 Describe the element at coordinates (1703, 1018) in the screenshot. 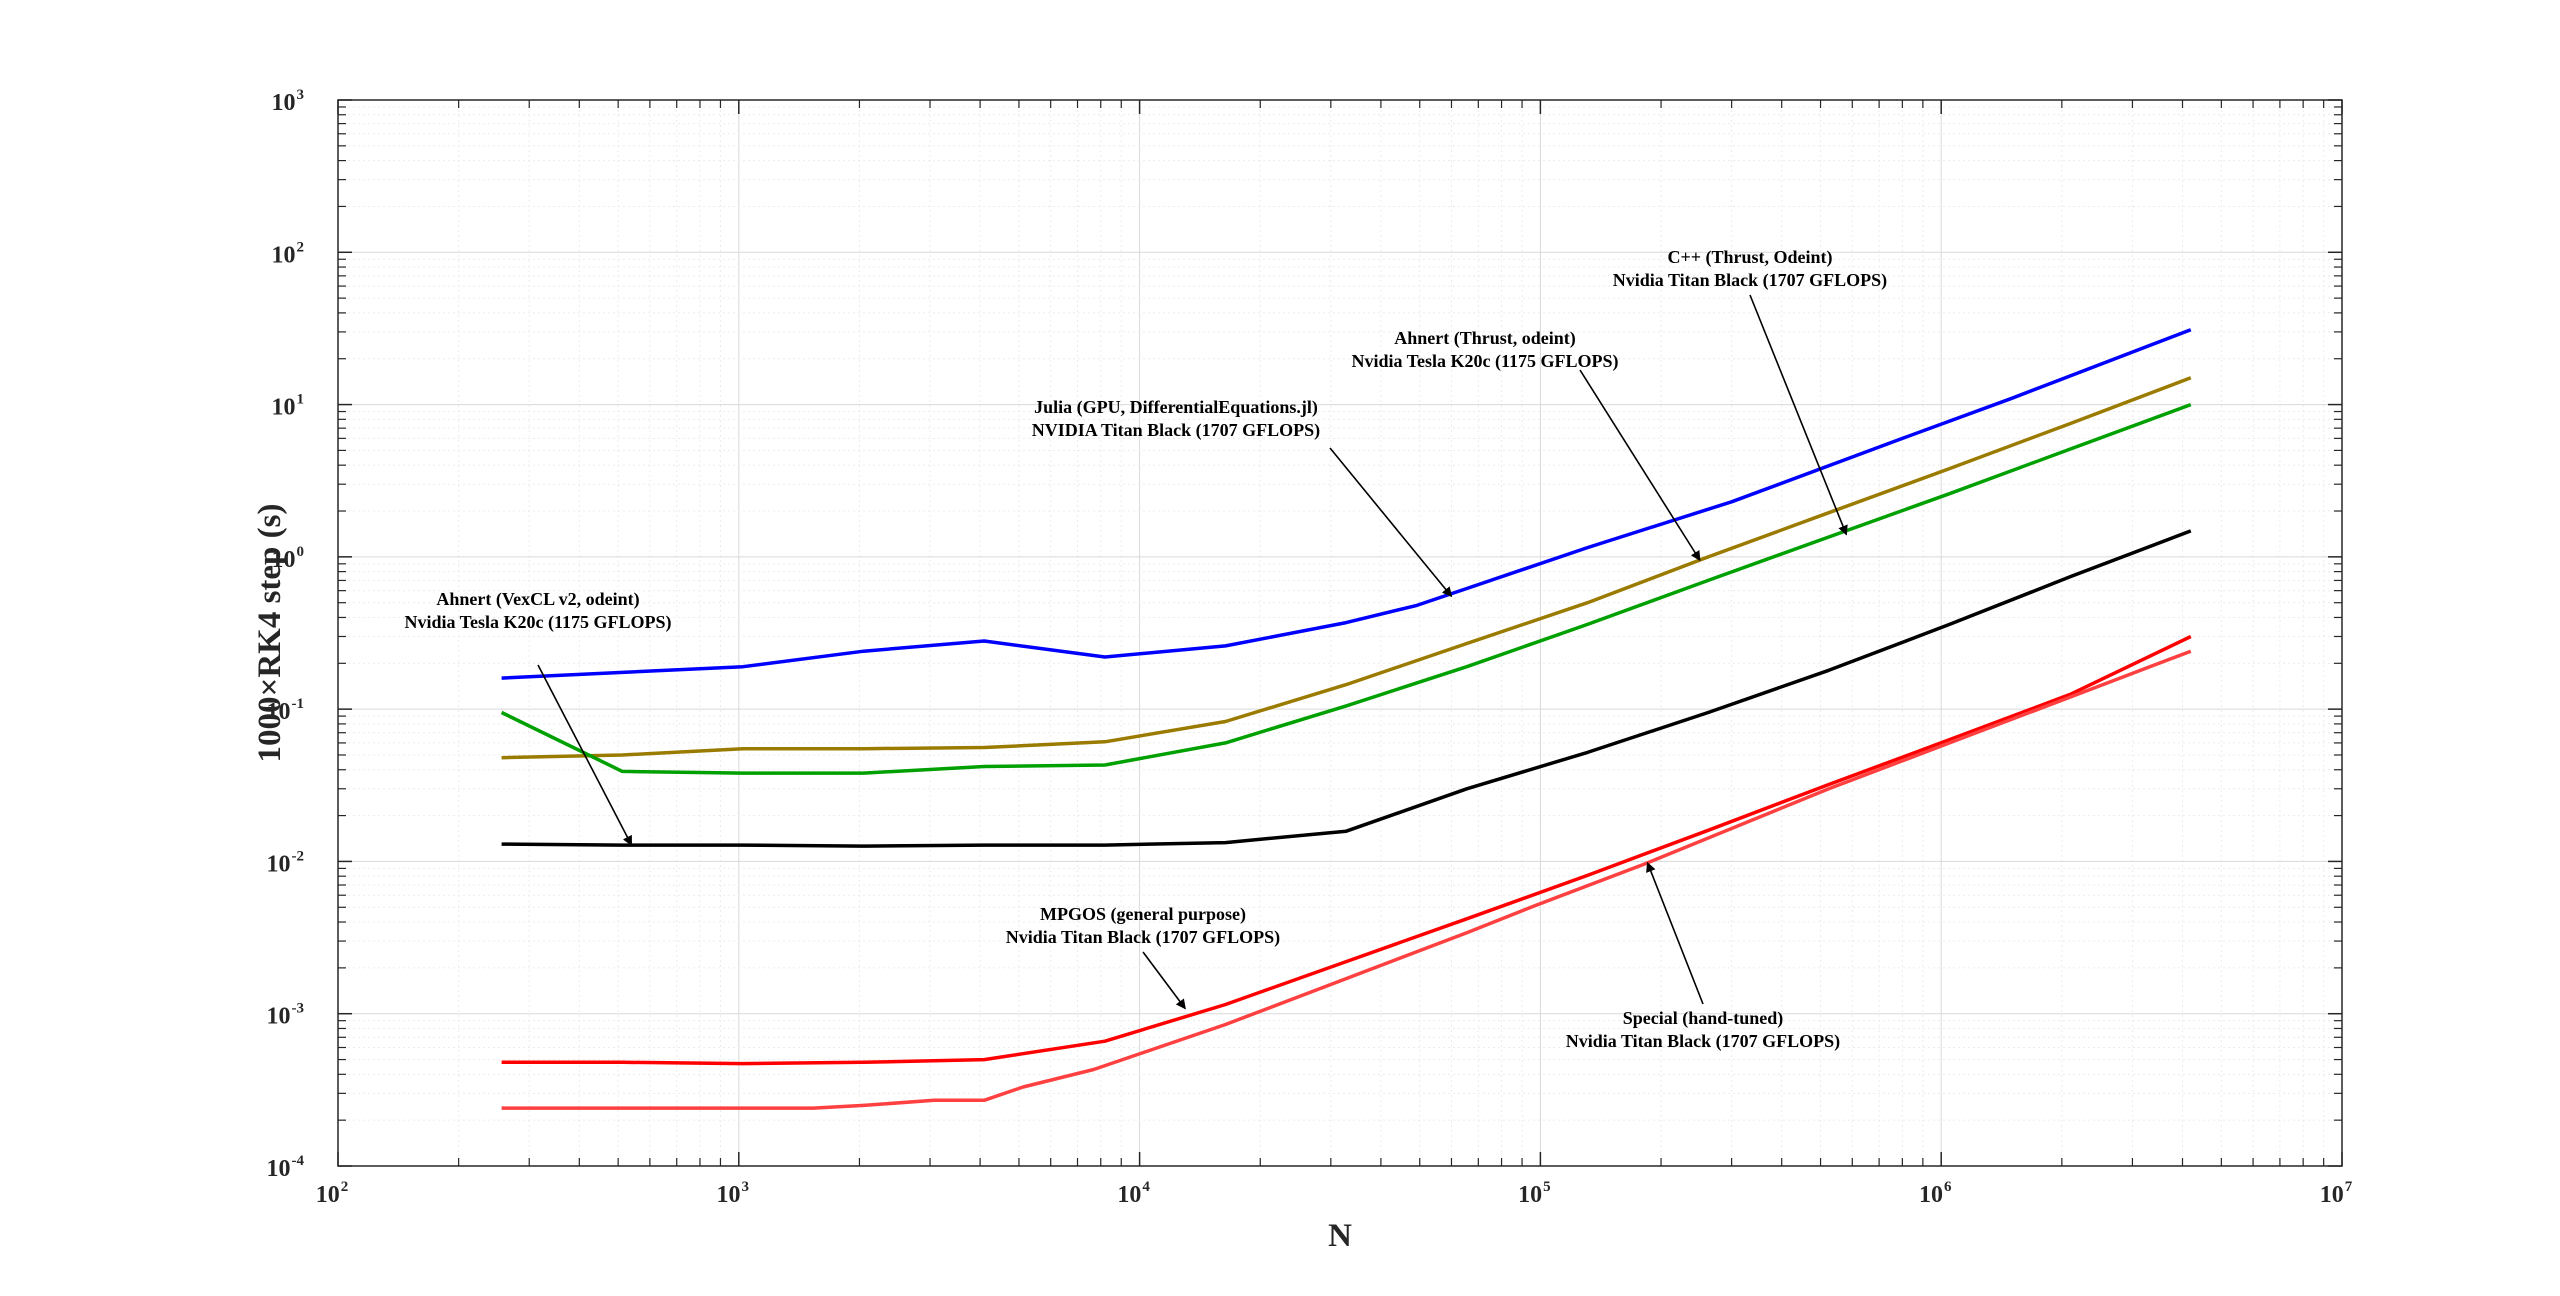

I see `annotation-text: Special (hand-tuned)` at that location.